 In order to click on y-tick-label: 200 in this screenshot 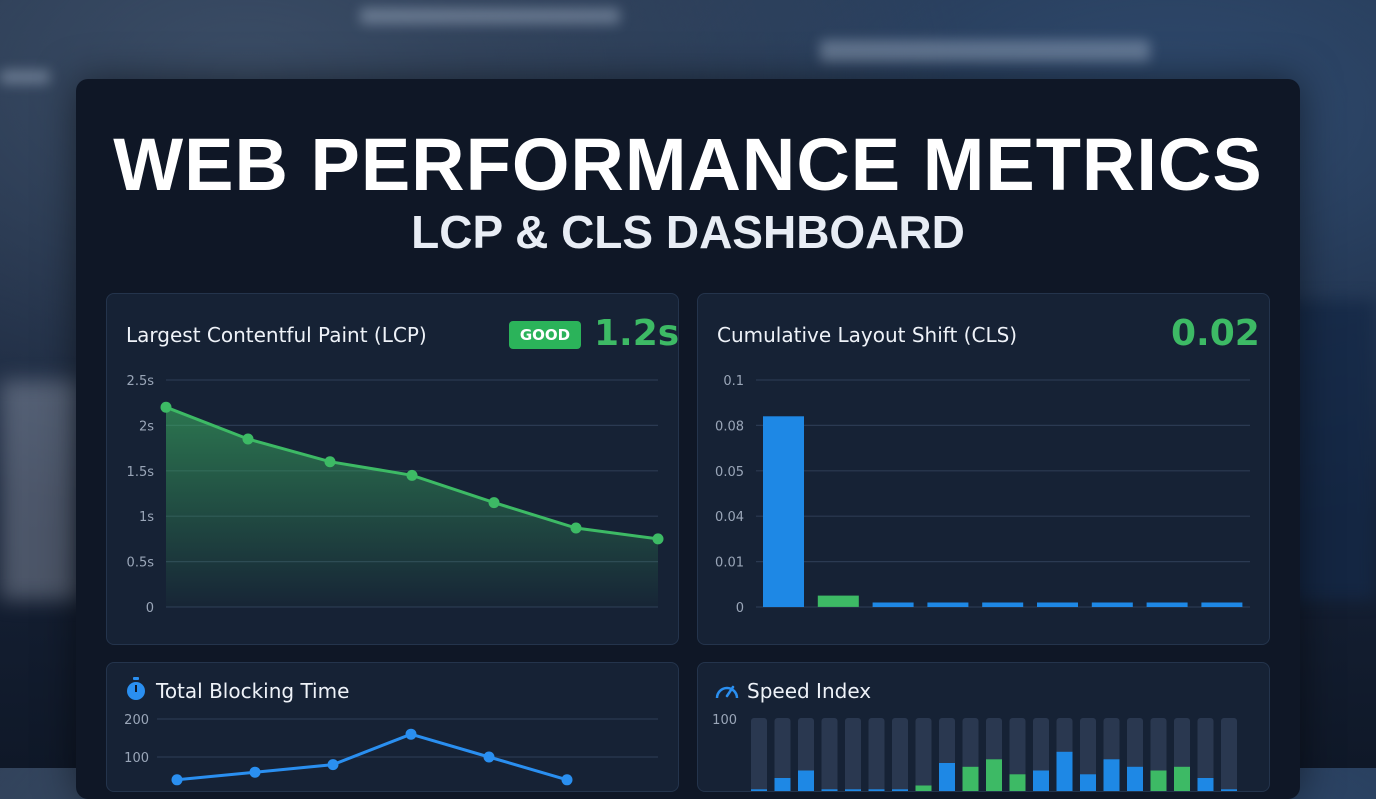, I will do `click(136, 720)`.